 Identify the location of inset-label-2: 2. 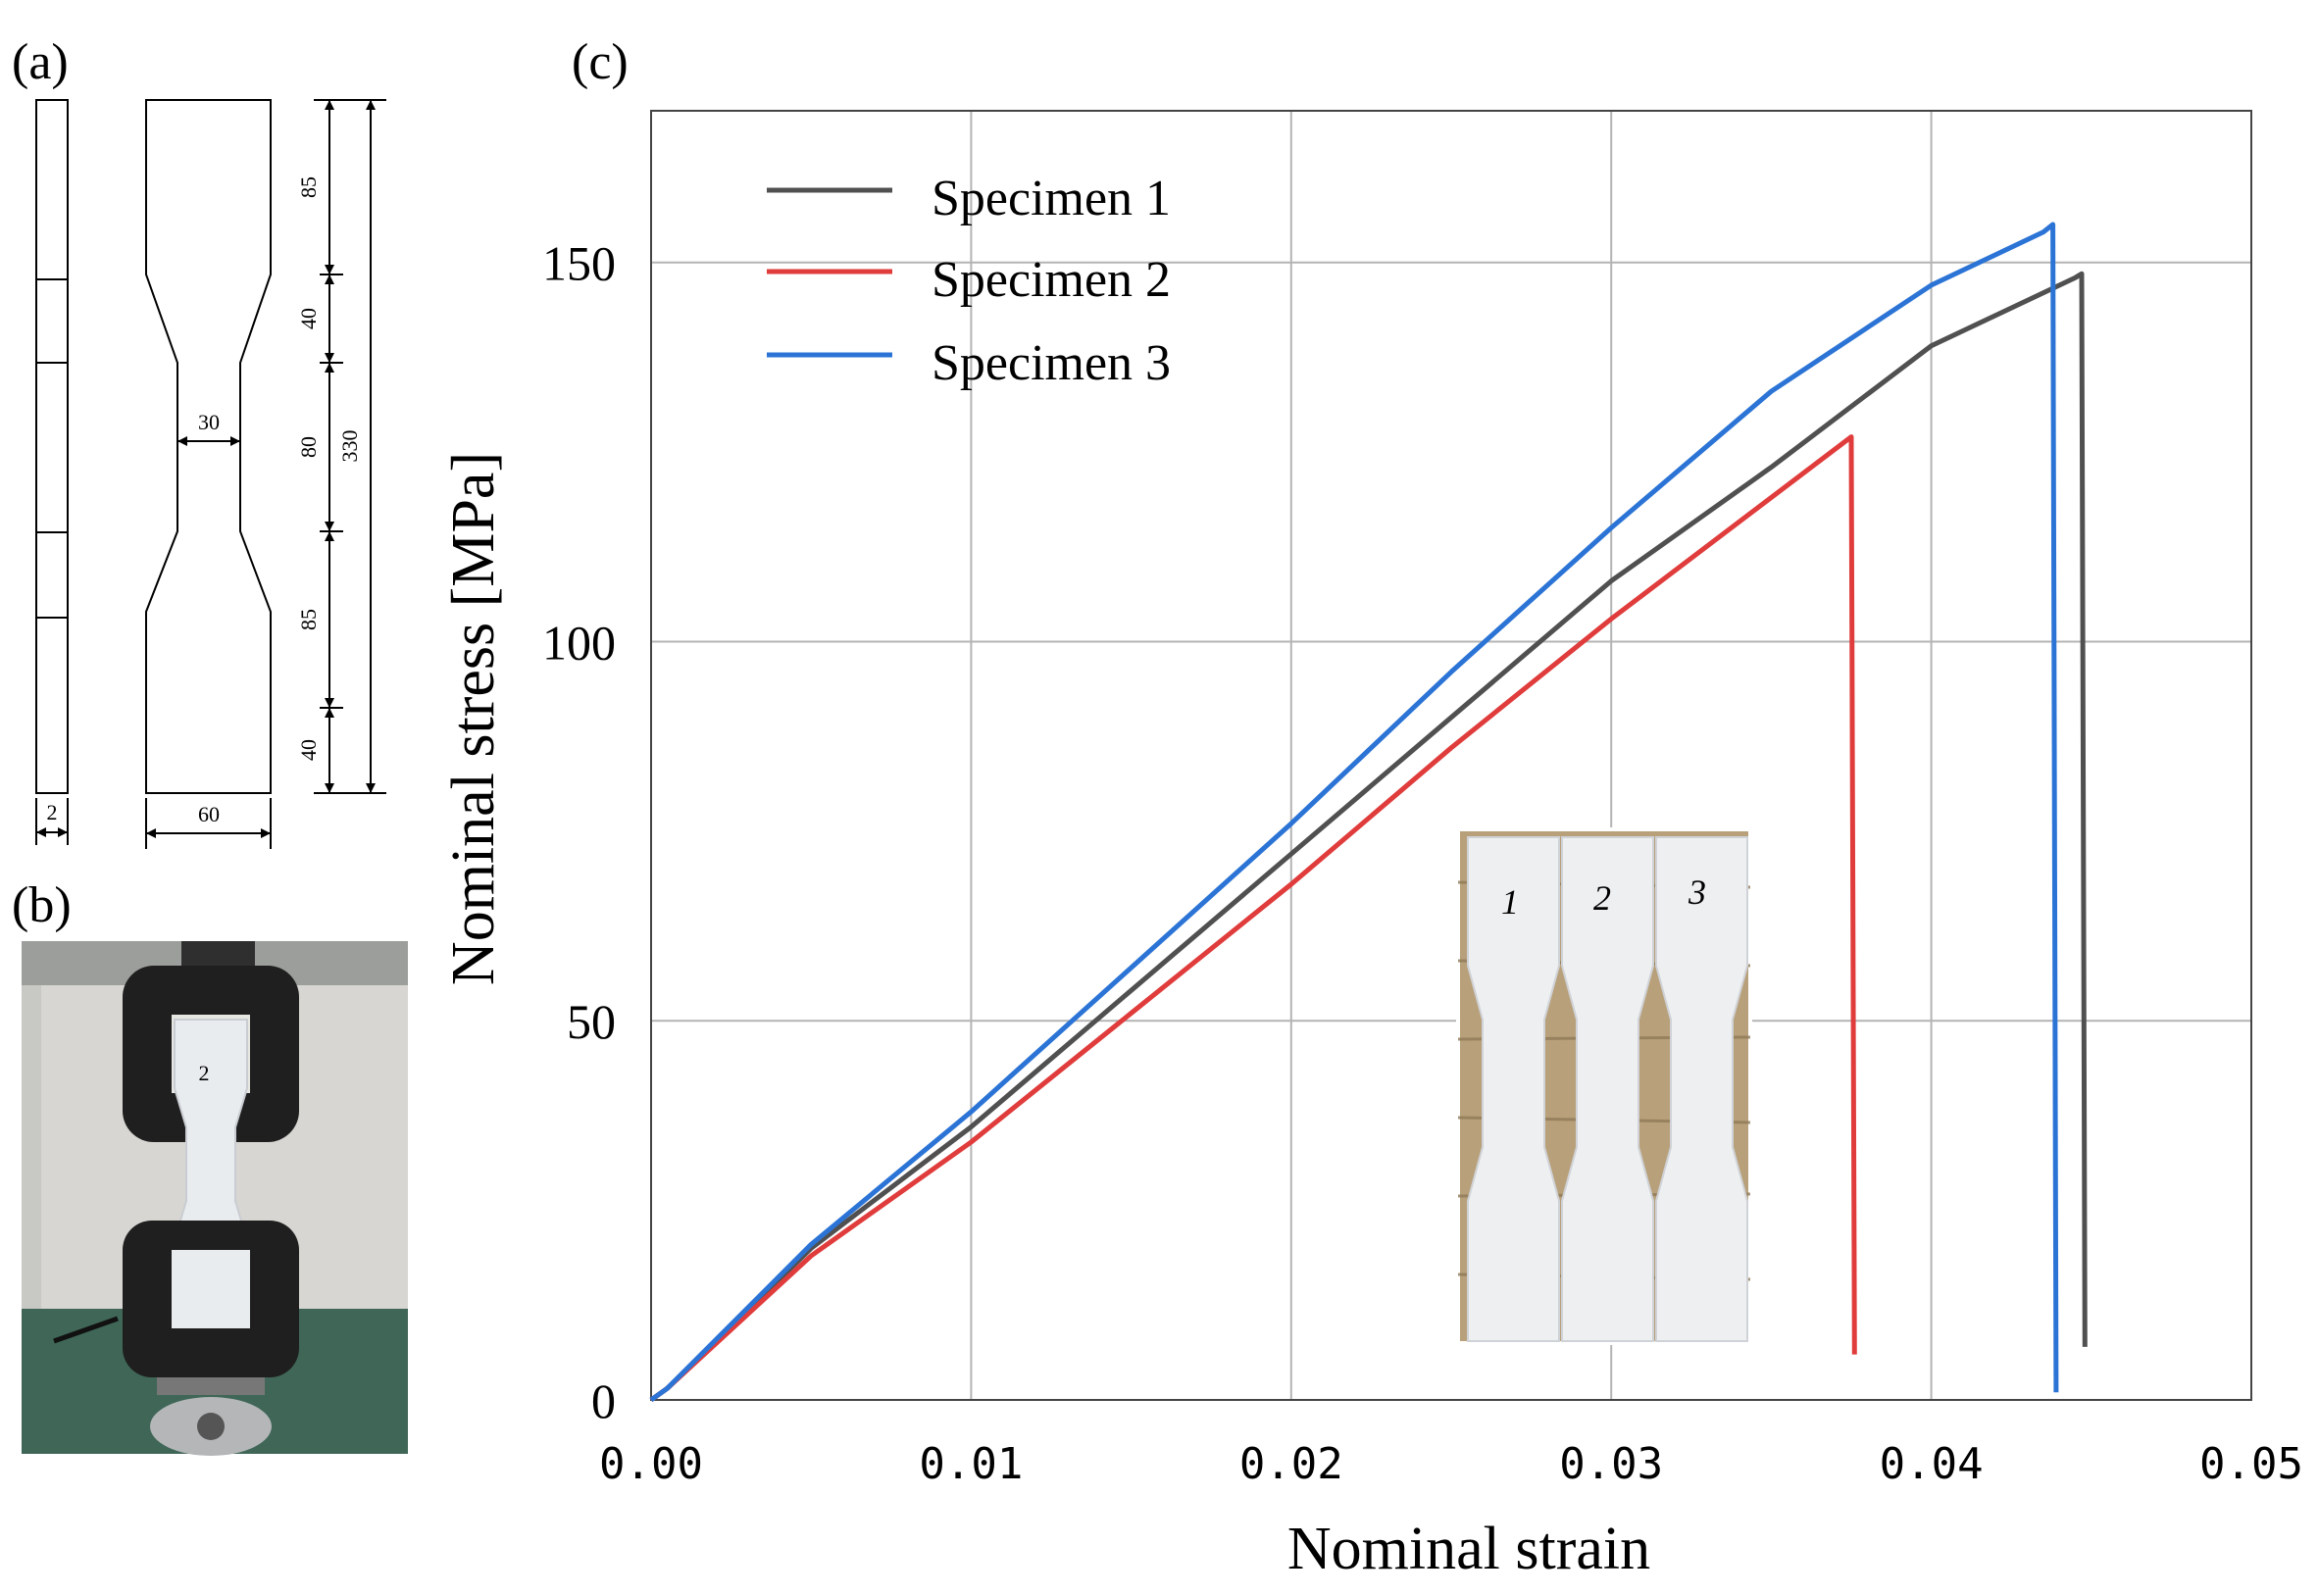
(1602, 898).